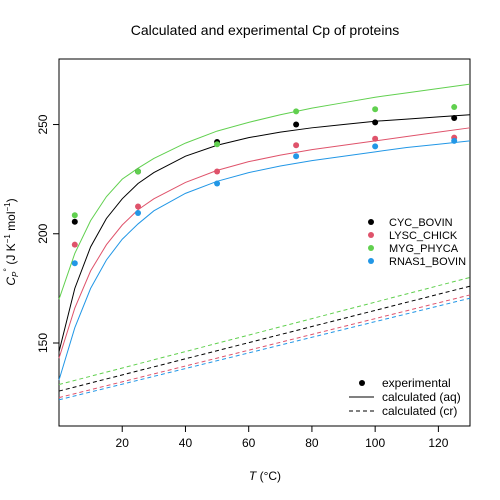 This screenshot has width=500, height=500. What do you see at coordinates (11, 281) in the screenshot?
I see `y-axis-label-main: C` at bounding box center [11, 281].